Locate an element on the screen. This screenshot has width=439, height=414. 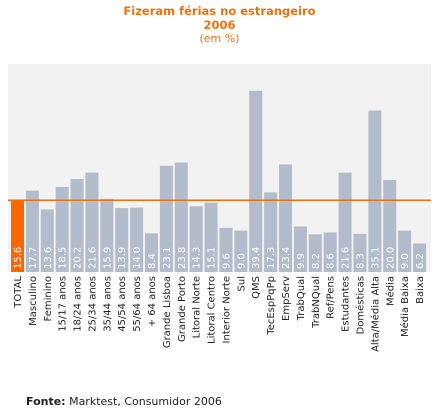
category-label-25: Média is located at coordinates (390, 291).